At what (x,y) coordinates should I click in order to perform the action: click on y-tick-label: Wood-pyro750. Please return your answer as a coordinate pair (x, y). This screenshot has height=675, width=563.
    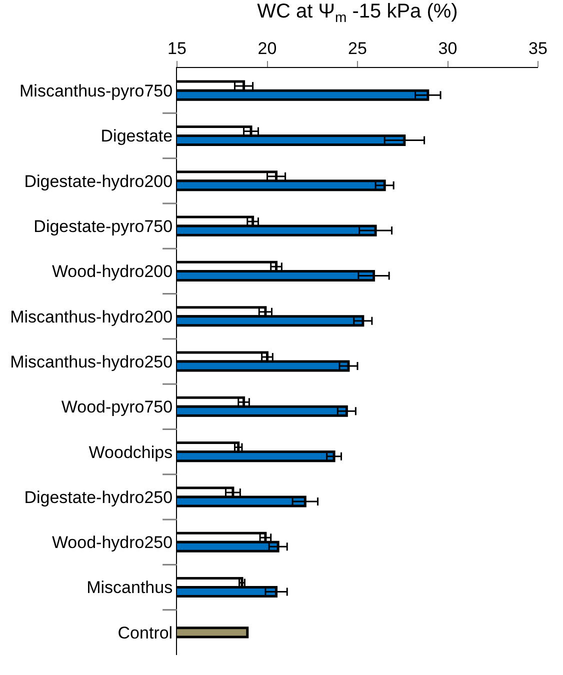
    Looking at the image, I should click on (117, 407).